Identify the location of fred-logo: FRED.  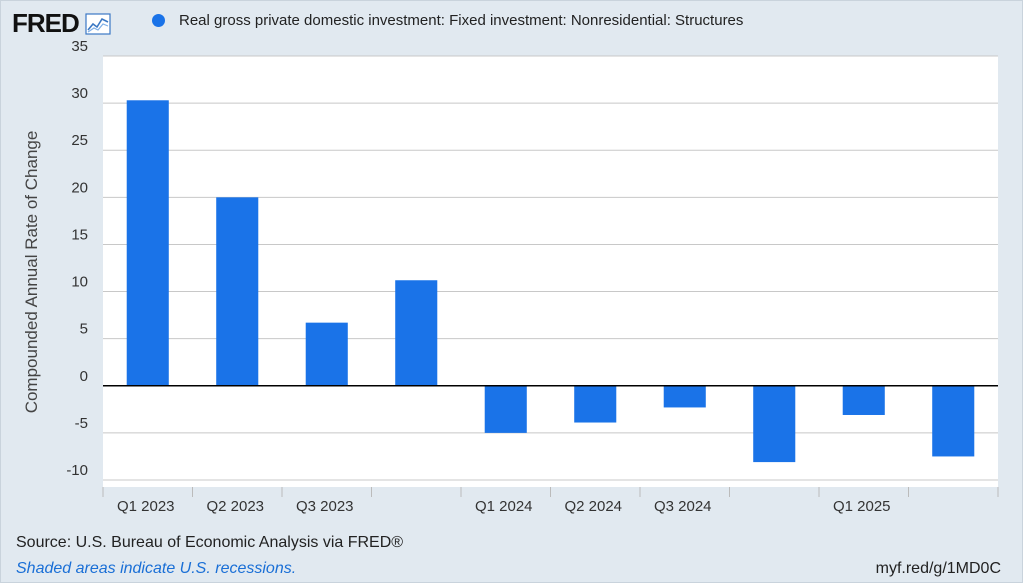
(46, 22).